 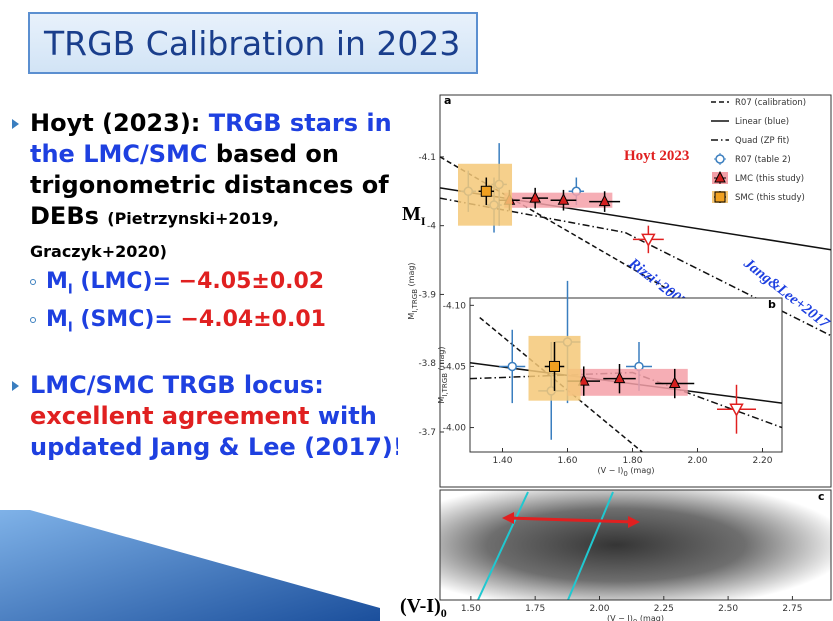 I want to click on x-tick-label: 2.75, so click(x=792, y=609).